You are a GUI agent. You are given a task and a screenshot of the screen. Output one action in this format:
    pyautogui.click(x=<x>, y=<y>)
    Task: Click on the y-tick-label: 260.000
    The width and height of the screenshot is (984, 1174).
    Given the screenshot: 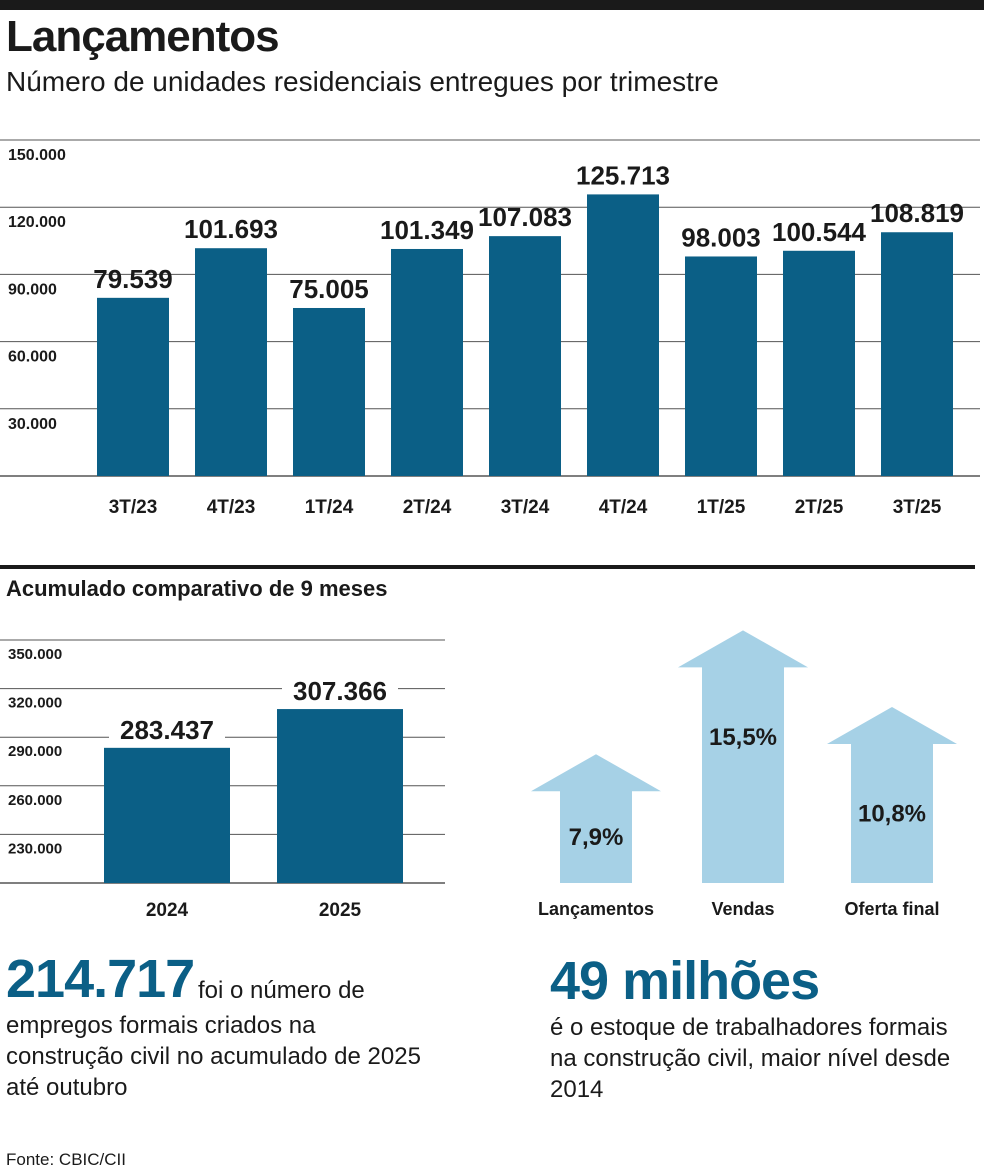 What is the action you would take?
    pyautogui.click(x=35, y=800)
    